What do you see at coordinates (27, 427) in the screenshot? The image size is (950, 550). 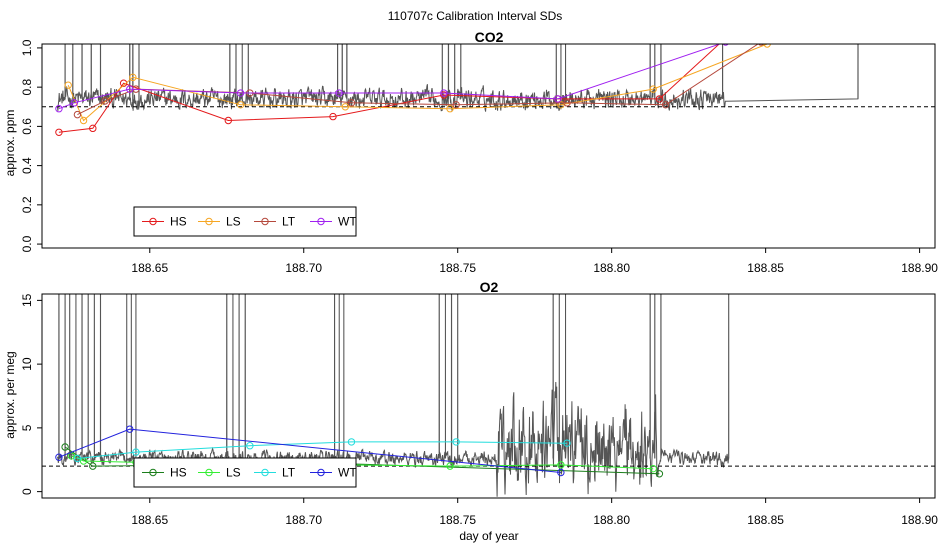 I see `o2-ytick-label-1: 5` at bounding box center [27, 427].